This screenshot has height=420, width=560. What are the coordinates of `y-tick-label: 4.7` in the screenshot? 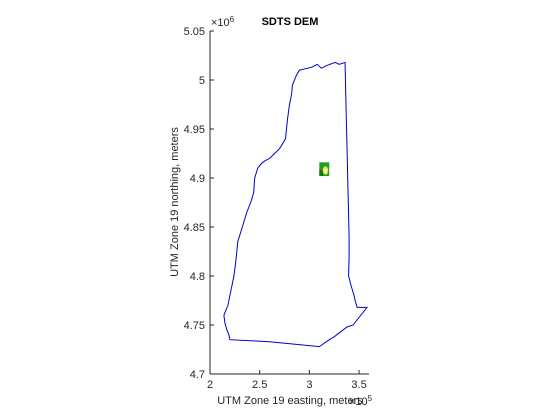 It's located at (197, 375).